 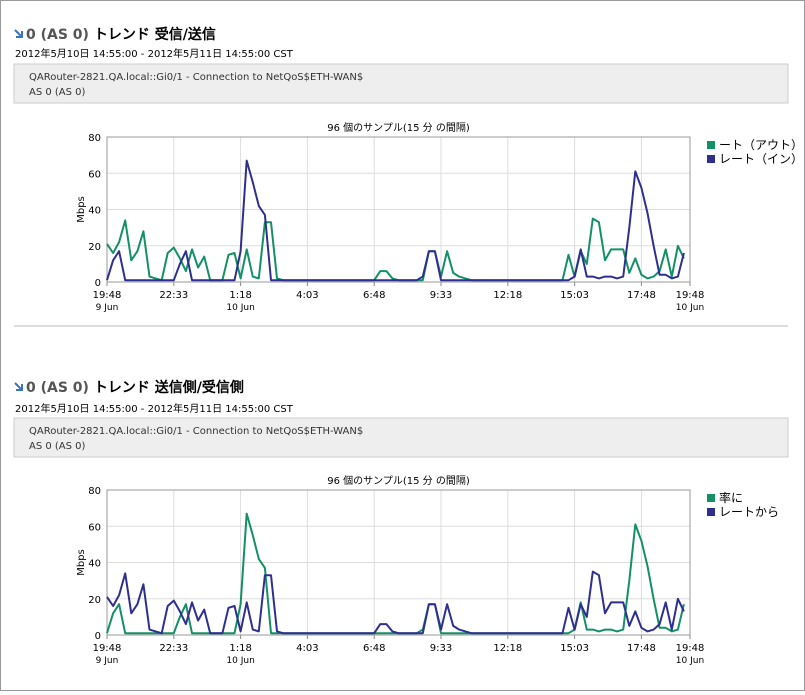 What do you see at coordinates (169, 387) in the screenshot?
I see `title: トレンド 送信側/受信側` at bounding box center [169, 387].